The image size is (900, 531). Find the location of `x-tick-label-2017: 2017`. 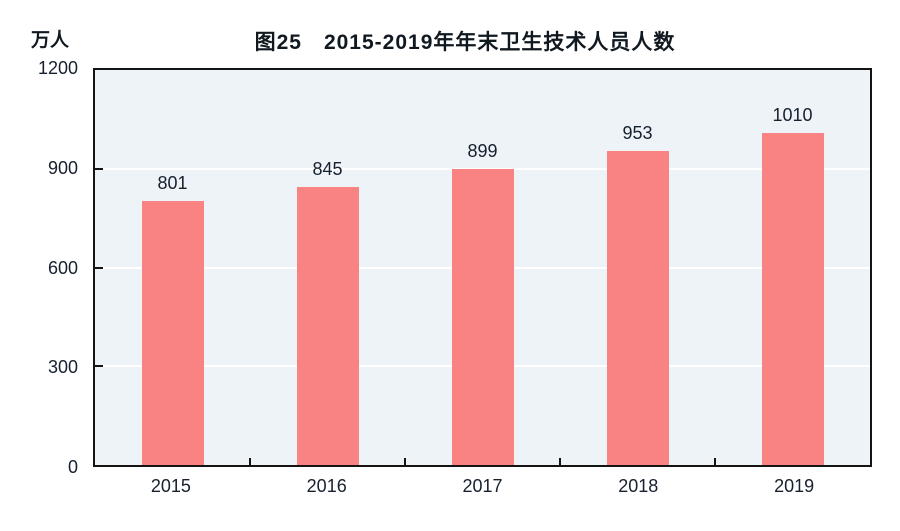

x-tick-label-2017: 2017 is located at coordinates (482, 486).